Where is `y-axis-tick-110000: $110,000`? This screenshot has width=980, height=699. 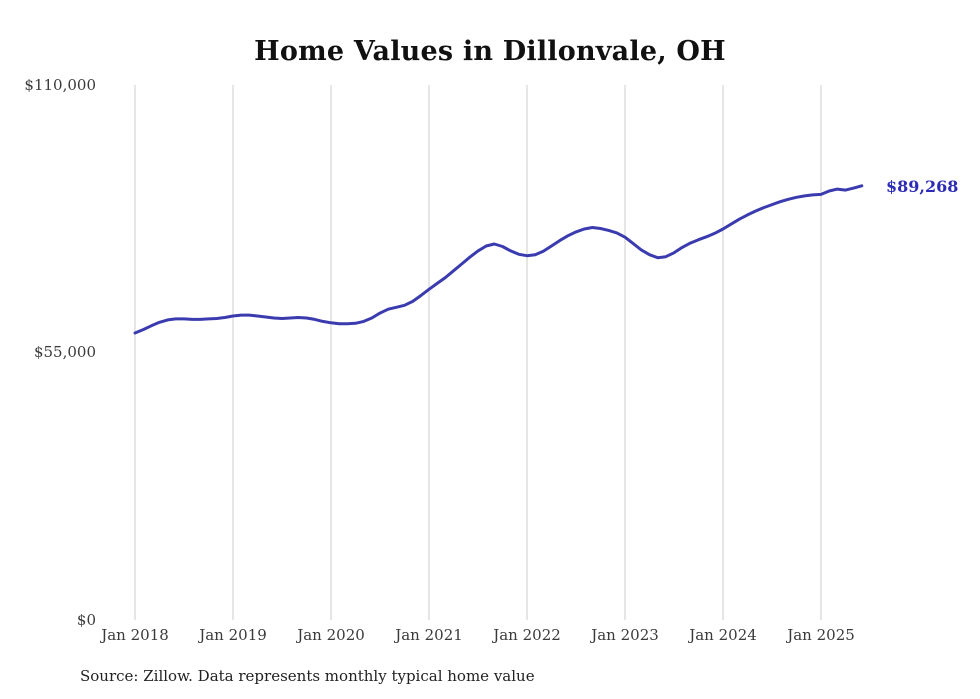 y-axis-tick-110000: $110,000 is located at coordinates (60, 85).